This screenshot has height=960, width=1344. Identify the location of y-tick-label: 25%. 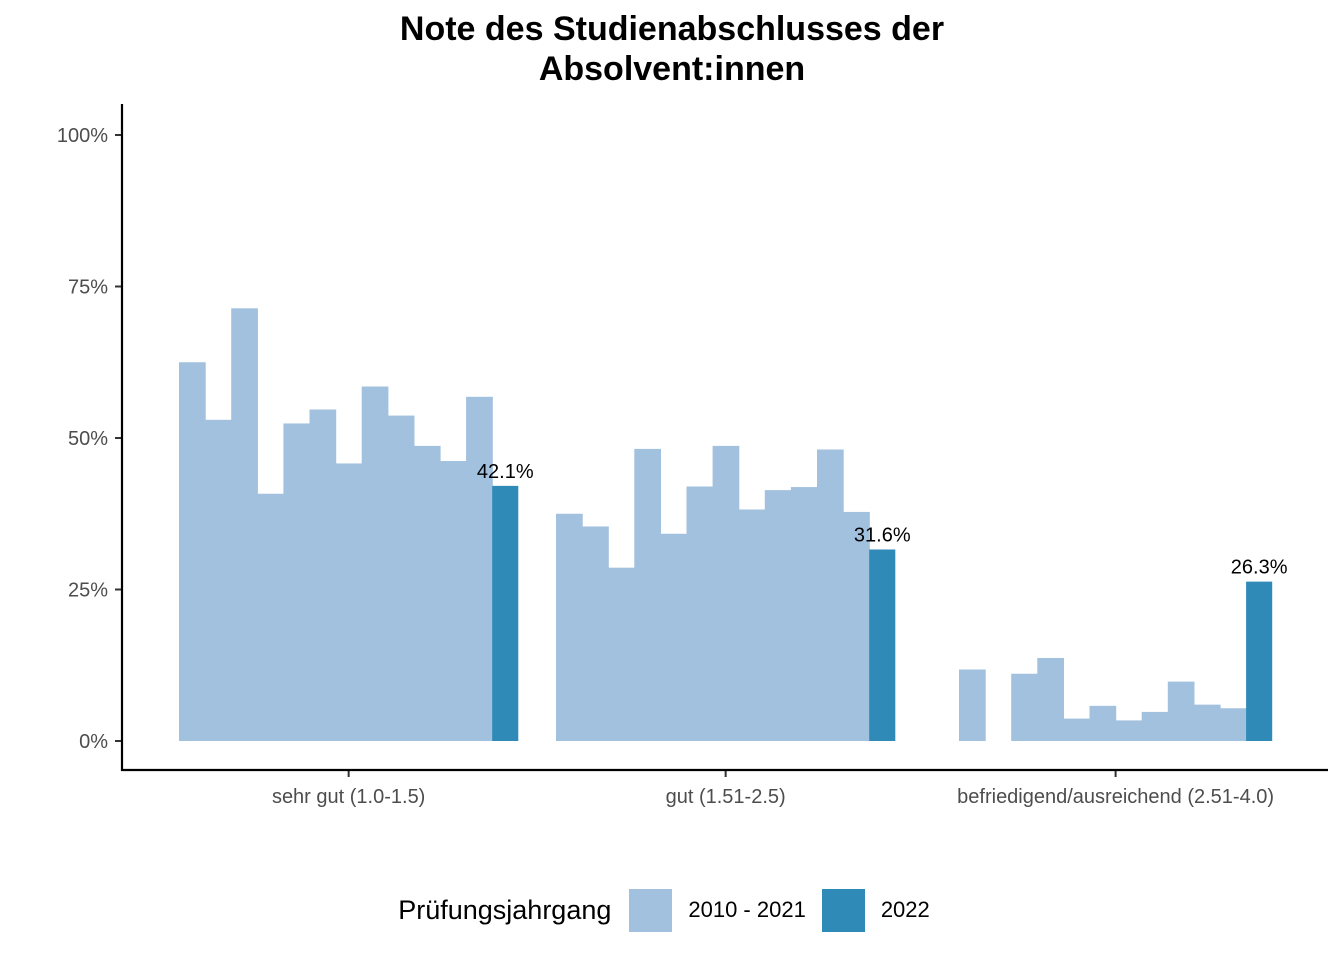
(88, 591).